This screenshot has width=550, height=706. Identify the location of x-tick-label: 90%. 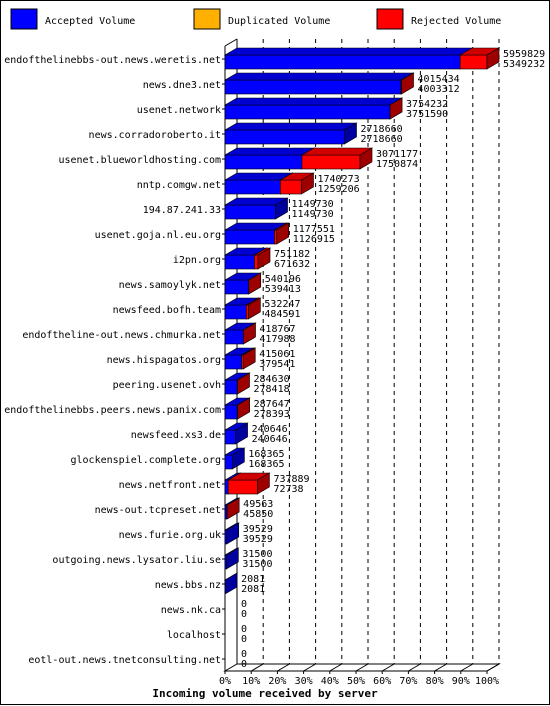
(461, 681).